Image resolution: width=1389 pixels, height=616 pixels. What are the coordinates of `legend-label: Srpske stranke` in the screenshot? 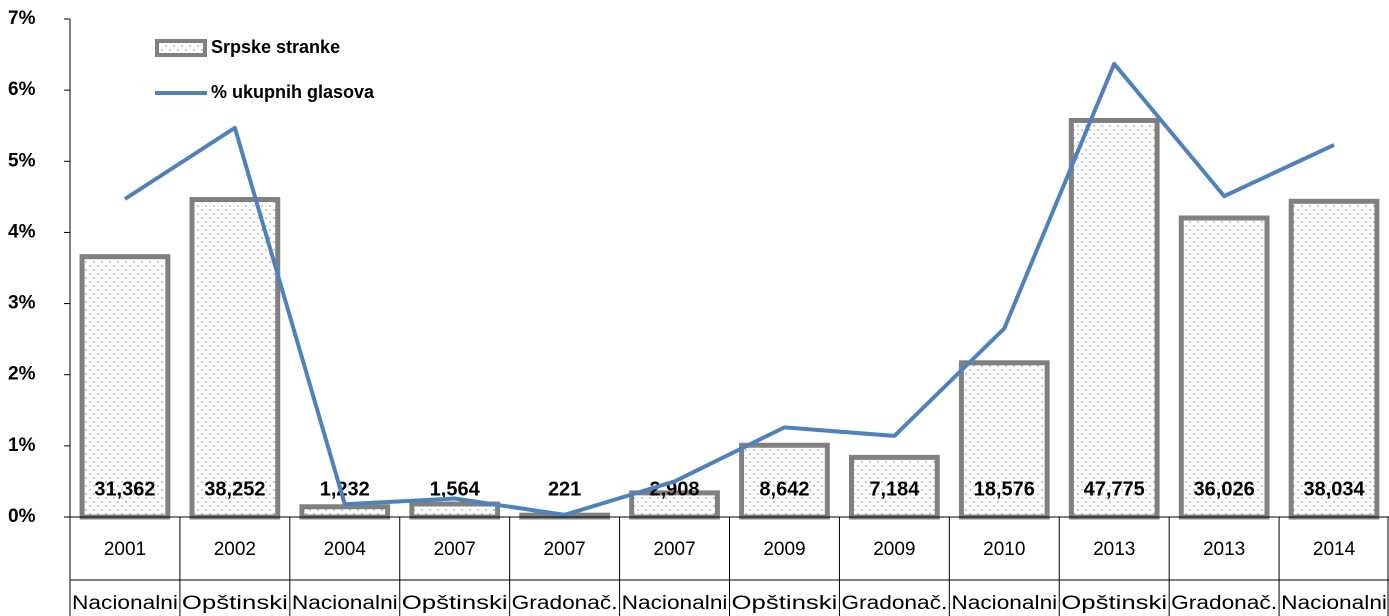 It's located at (275, 47).